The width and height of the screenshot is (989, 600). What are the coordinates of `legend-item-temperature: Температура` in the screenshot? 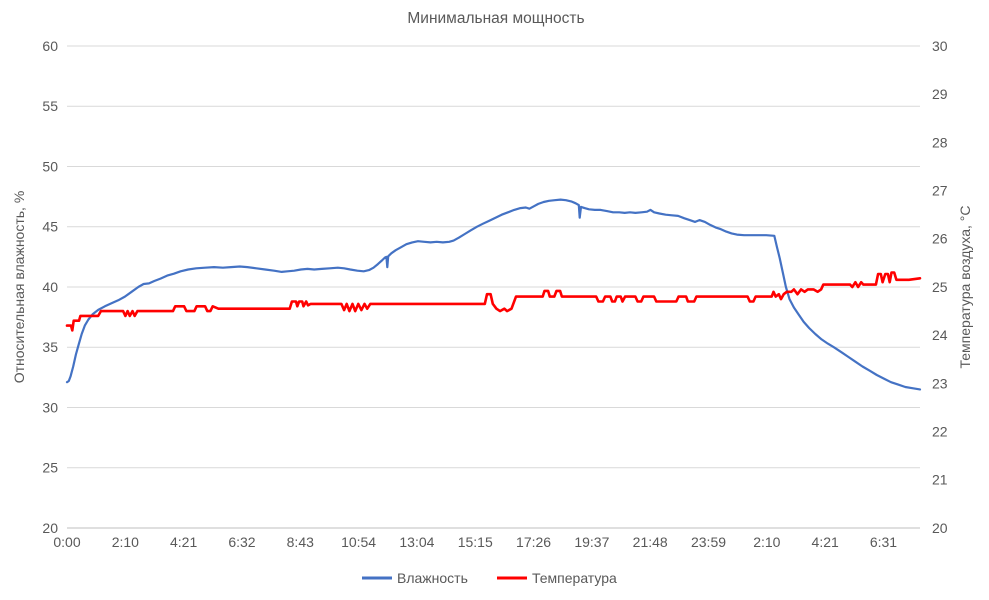 It's located at (557, 578).